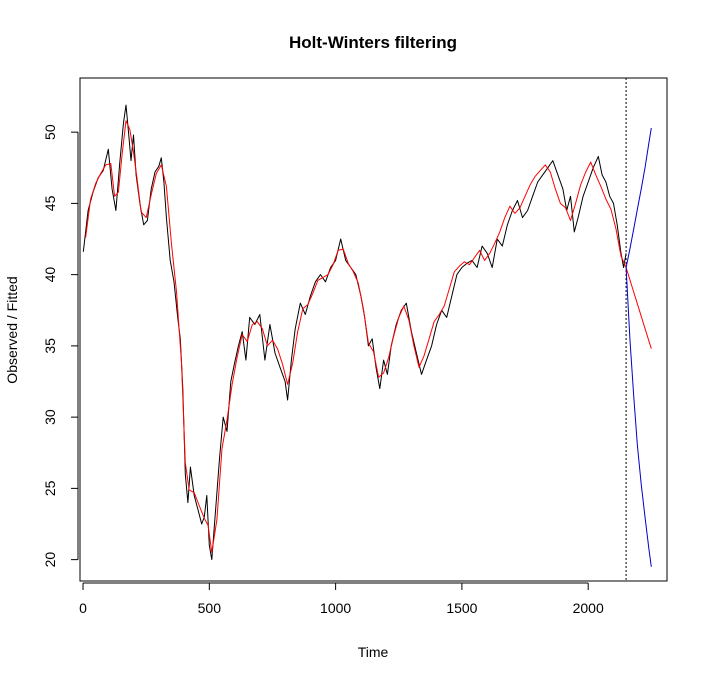 This screenshot has height=681, width=708. What do you see at coordinates (461, 608) in the screenshot?
I see `x-tick-label: 1500` at bounding box center [461, 608].